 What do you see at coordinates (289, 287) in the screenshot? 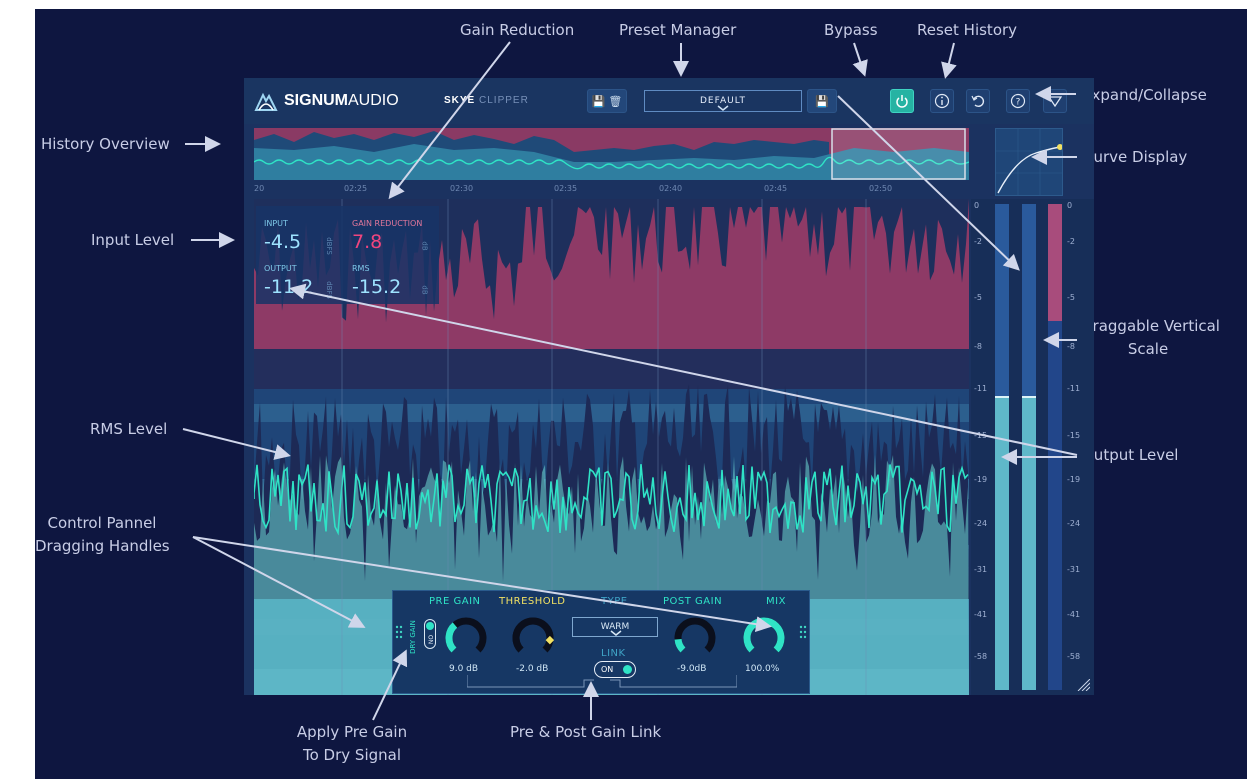
I see `output-level-value: -11.2` at bounding box center [289, 287].